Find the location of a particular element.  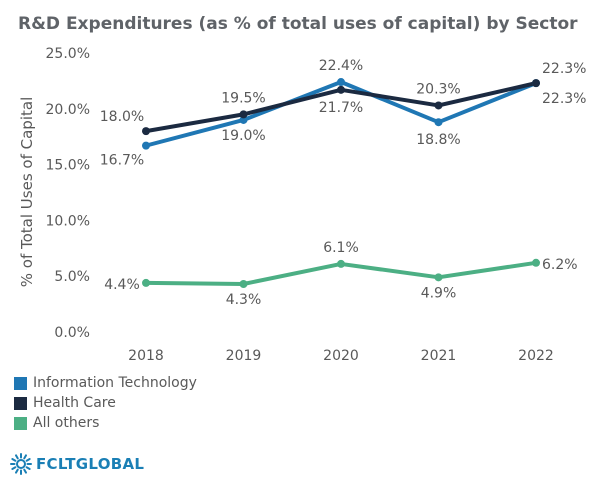

legend-item: Health Care is located at coordinates (105, 403).